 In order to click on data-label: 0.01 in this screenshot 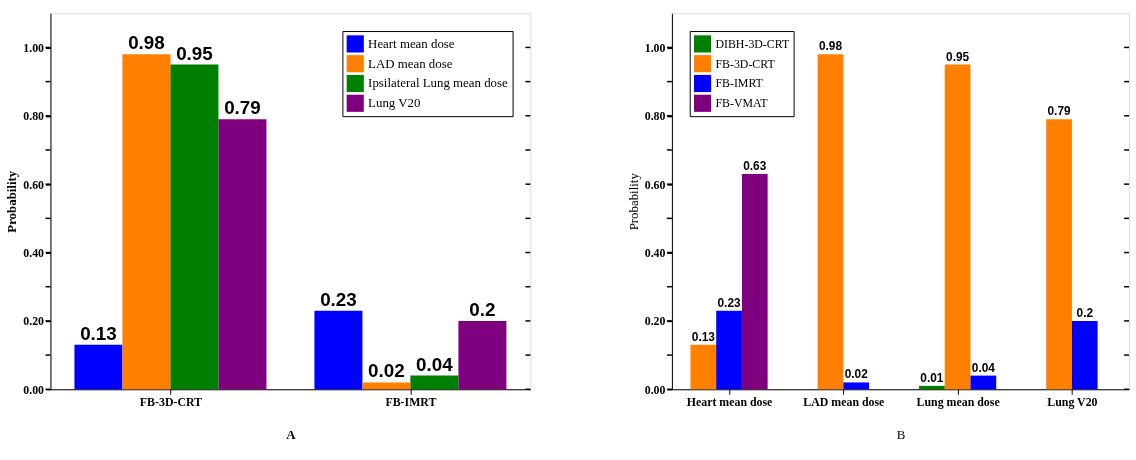, I will do `click(932, 377)`.